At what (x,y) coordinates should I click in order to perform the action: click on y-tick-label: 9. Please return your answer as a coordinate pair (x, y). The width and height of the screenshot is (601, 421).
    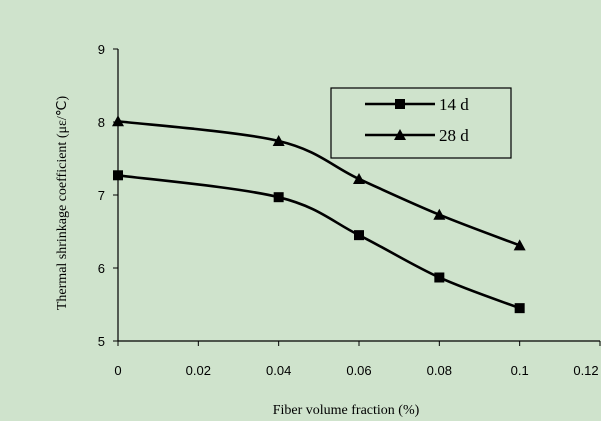
    Looking at the image, I should click on (101, 49).